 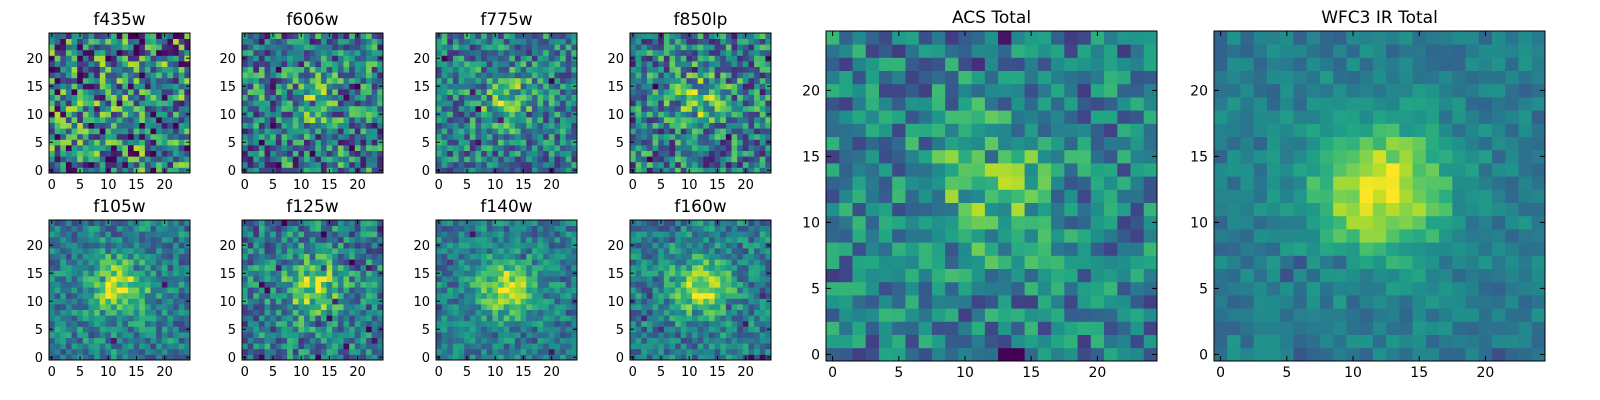 What do you see at coordinates (615, 115) in the screenshot?
I see `y-tick-label: 10` at bounding box center [615, 115].